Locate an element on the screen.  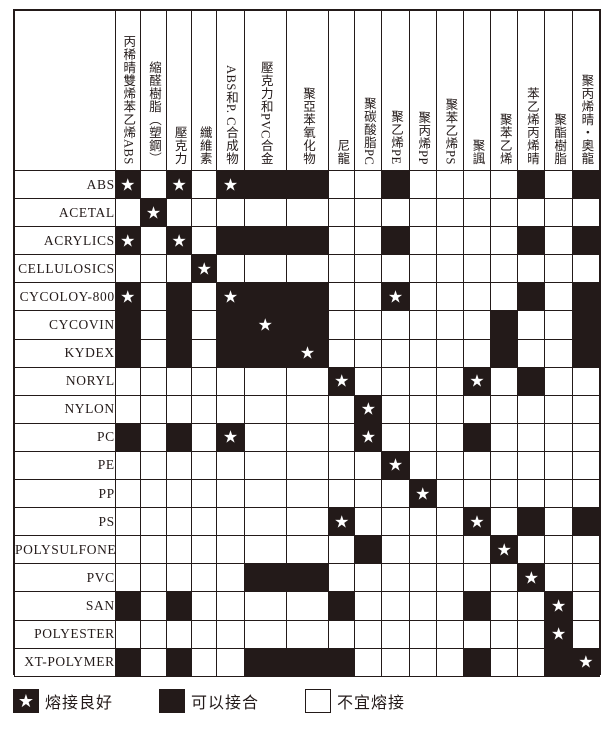
matrix-cell-pvc-san is located at coordinates (531, 578).